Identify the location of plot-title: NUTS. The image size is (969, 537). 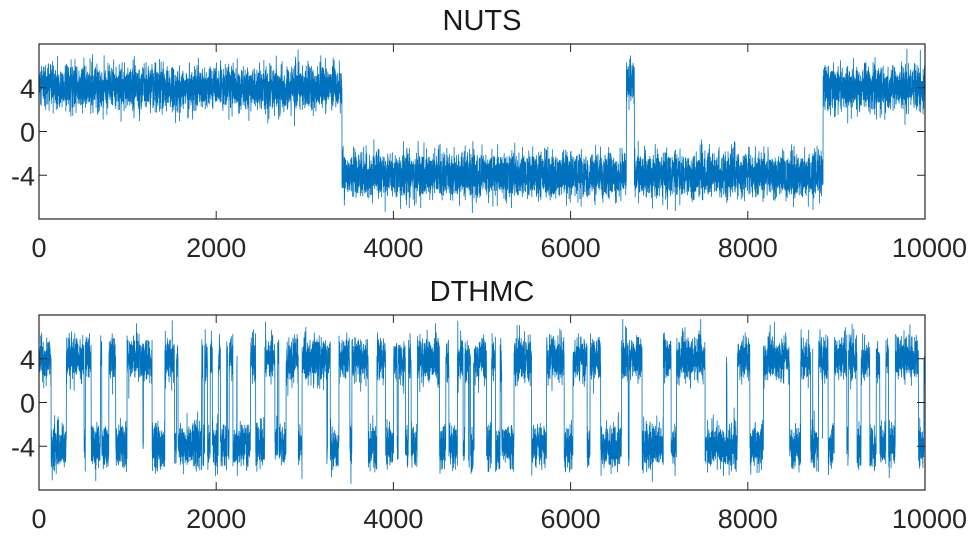
(482, 21).